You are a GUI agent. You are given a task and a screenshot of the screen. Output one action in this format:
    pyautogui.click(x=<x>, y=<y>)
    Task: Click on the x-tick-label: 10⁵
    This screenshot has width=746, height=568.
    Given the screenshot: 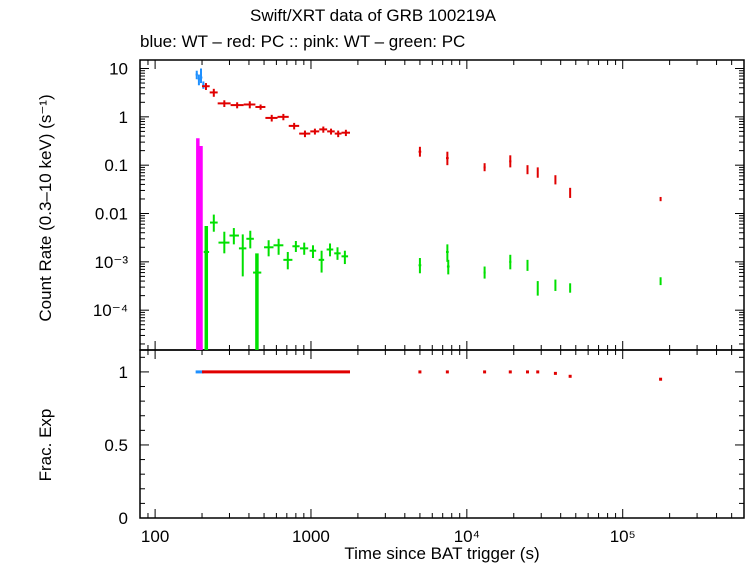 What is the action you would take?
    pyautogui.click(x=623, y=536)
    